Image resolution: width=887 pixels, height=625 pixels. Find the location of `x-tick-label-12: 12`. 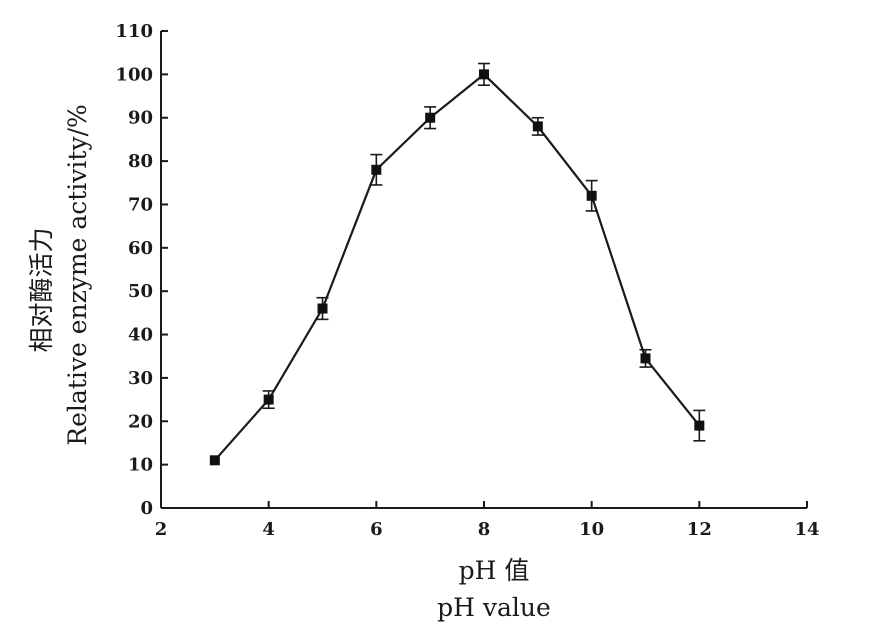

x-tick-label-12: 12 is located at coordinates (699, 529).